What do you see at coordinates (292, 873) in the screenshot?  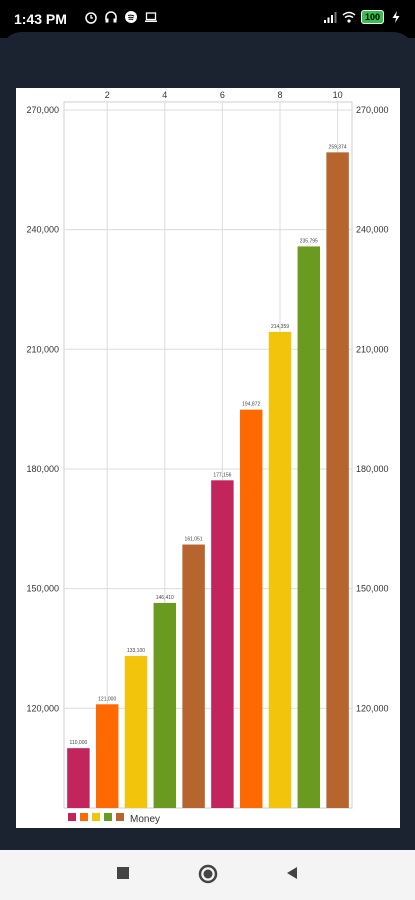 I see `back-triangle-icon` at bounding box center [292, 873].